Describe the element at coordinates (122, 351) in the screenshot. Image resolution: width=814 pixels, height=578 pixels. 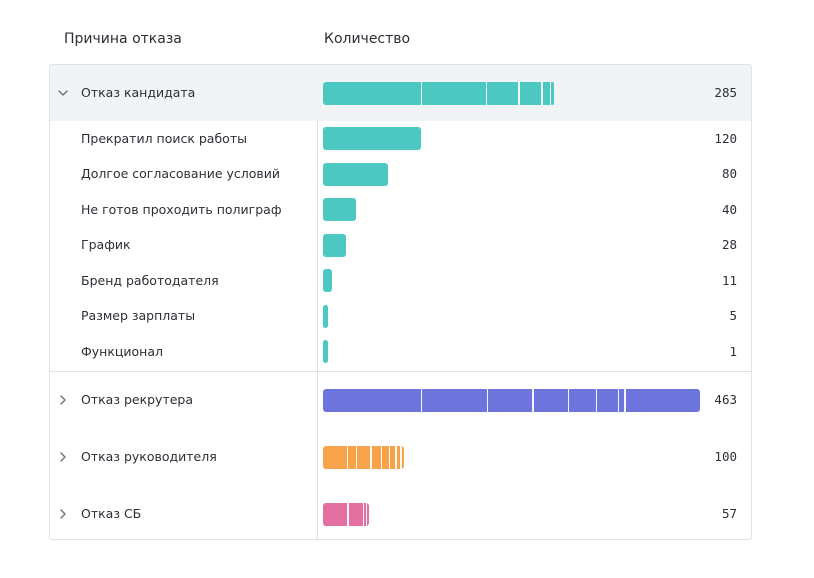
I see `child-label: Функционал` at that location.